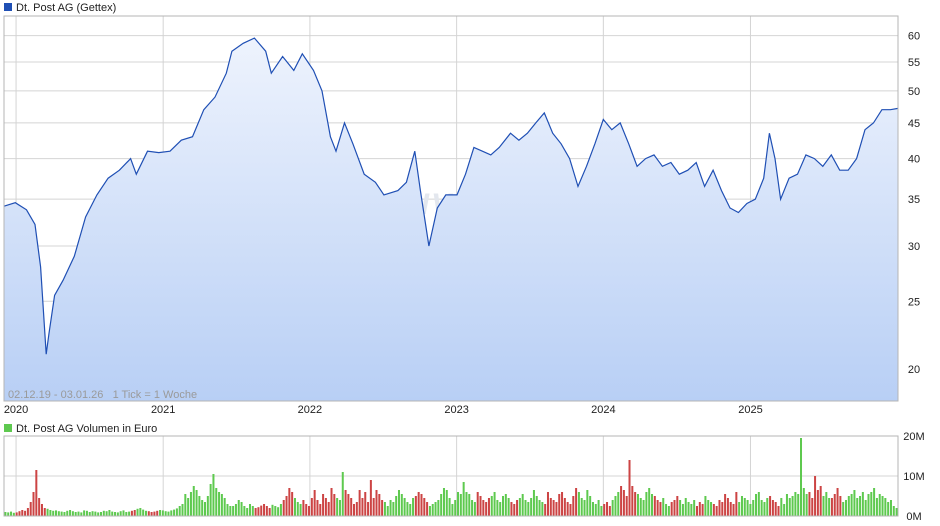 The image size is (940, 526). Describe the element at coordinates (914, 63) in the screenshot. I see `price-y-tick-label: 55` at that location.